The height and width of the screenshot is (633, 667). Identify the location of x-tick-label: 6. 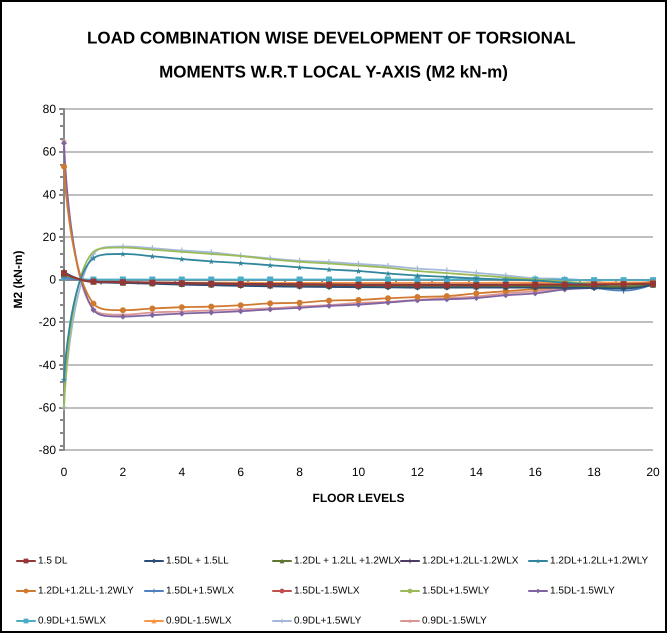
(240, 472).